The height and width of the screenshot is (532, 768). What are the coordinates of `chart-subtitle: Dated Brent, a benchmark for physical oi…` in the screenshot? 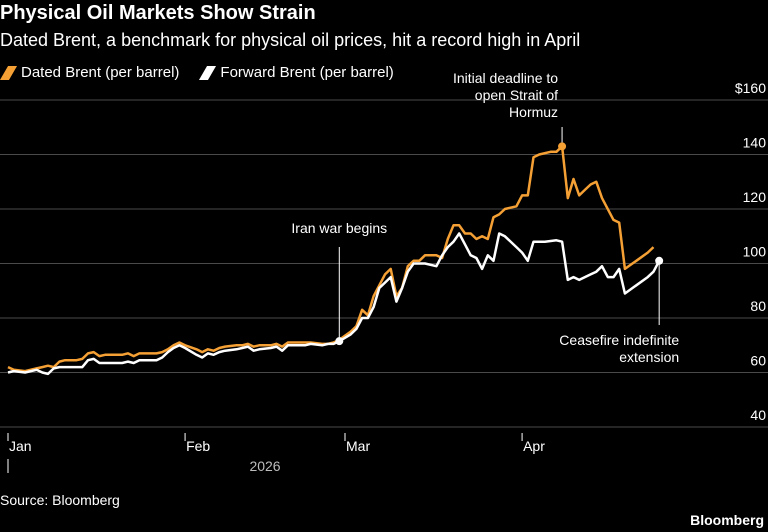 It's located at (290, 40).